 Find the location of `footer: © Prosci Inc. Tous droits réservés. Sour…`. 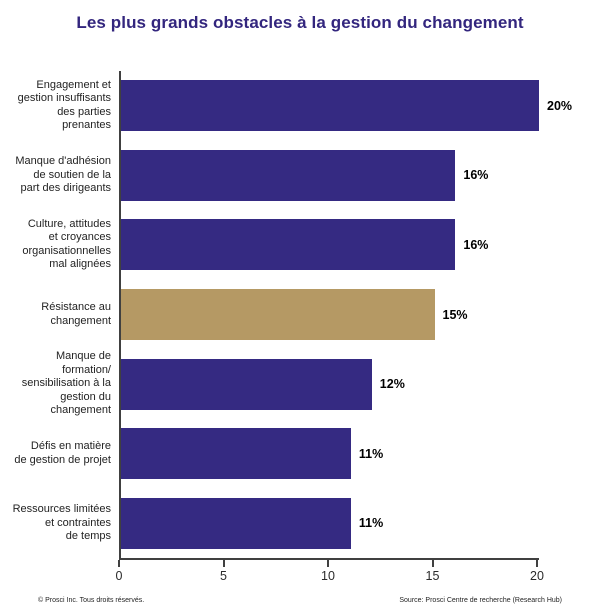

footer: © Prosci Inc. Tous droits réservés. Sour… is located at coordinates (300, 600).